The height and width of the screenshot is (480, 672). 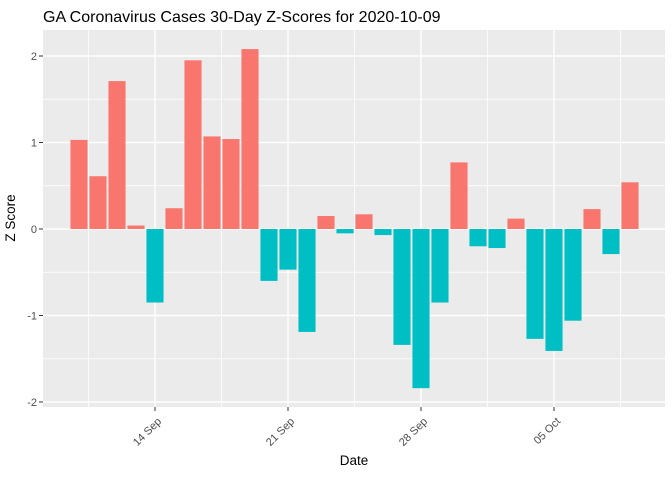 What do you see at coordinates (354, 460) in the screenshot?
I see `x-axis-title: Date` at bounding box center [354, 460].